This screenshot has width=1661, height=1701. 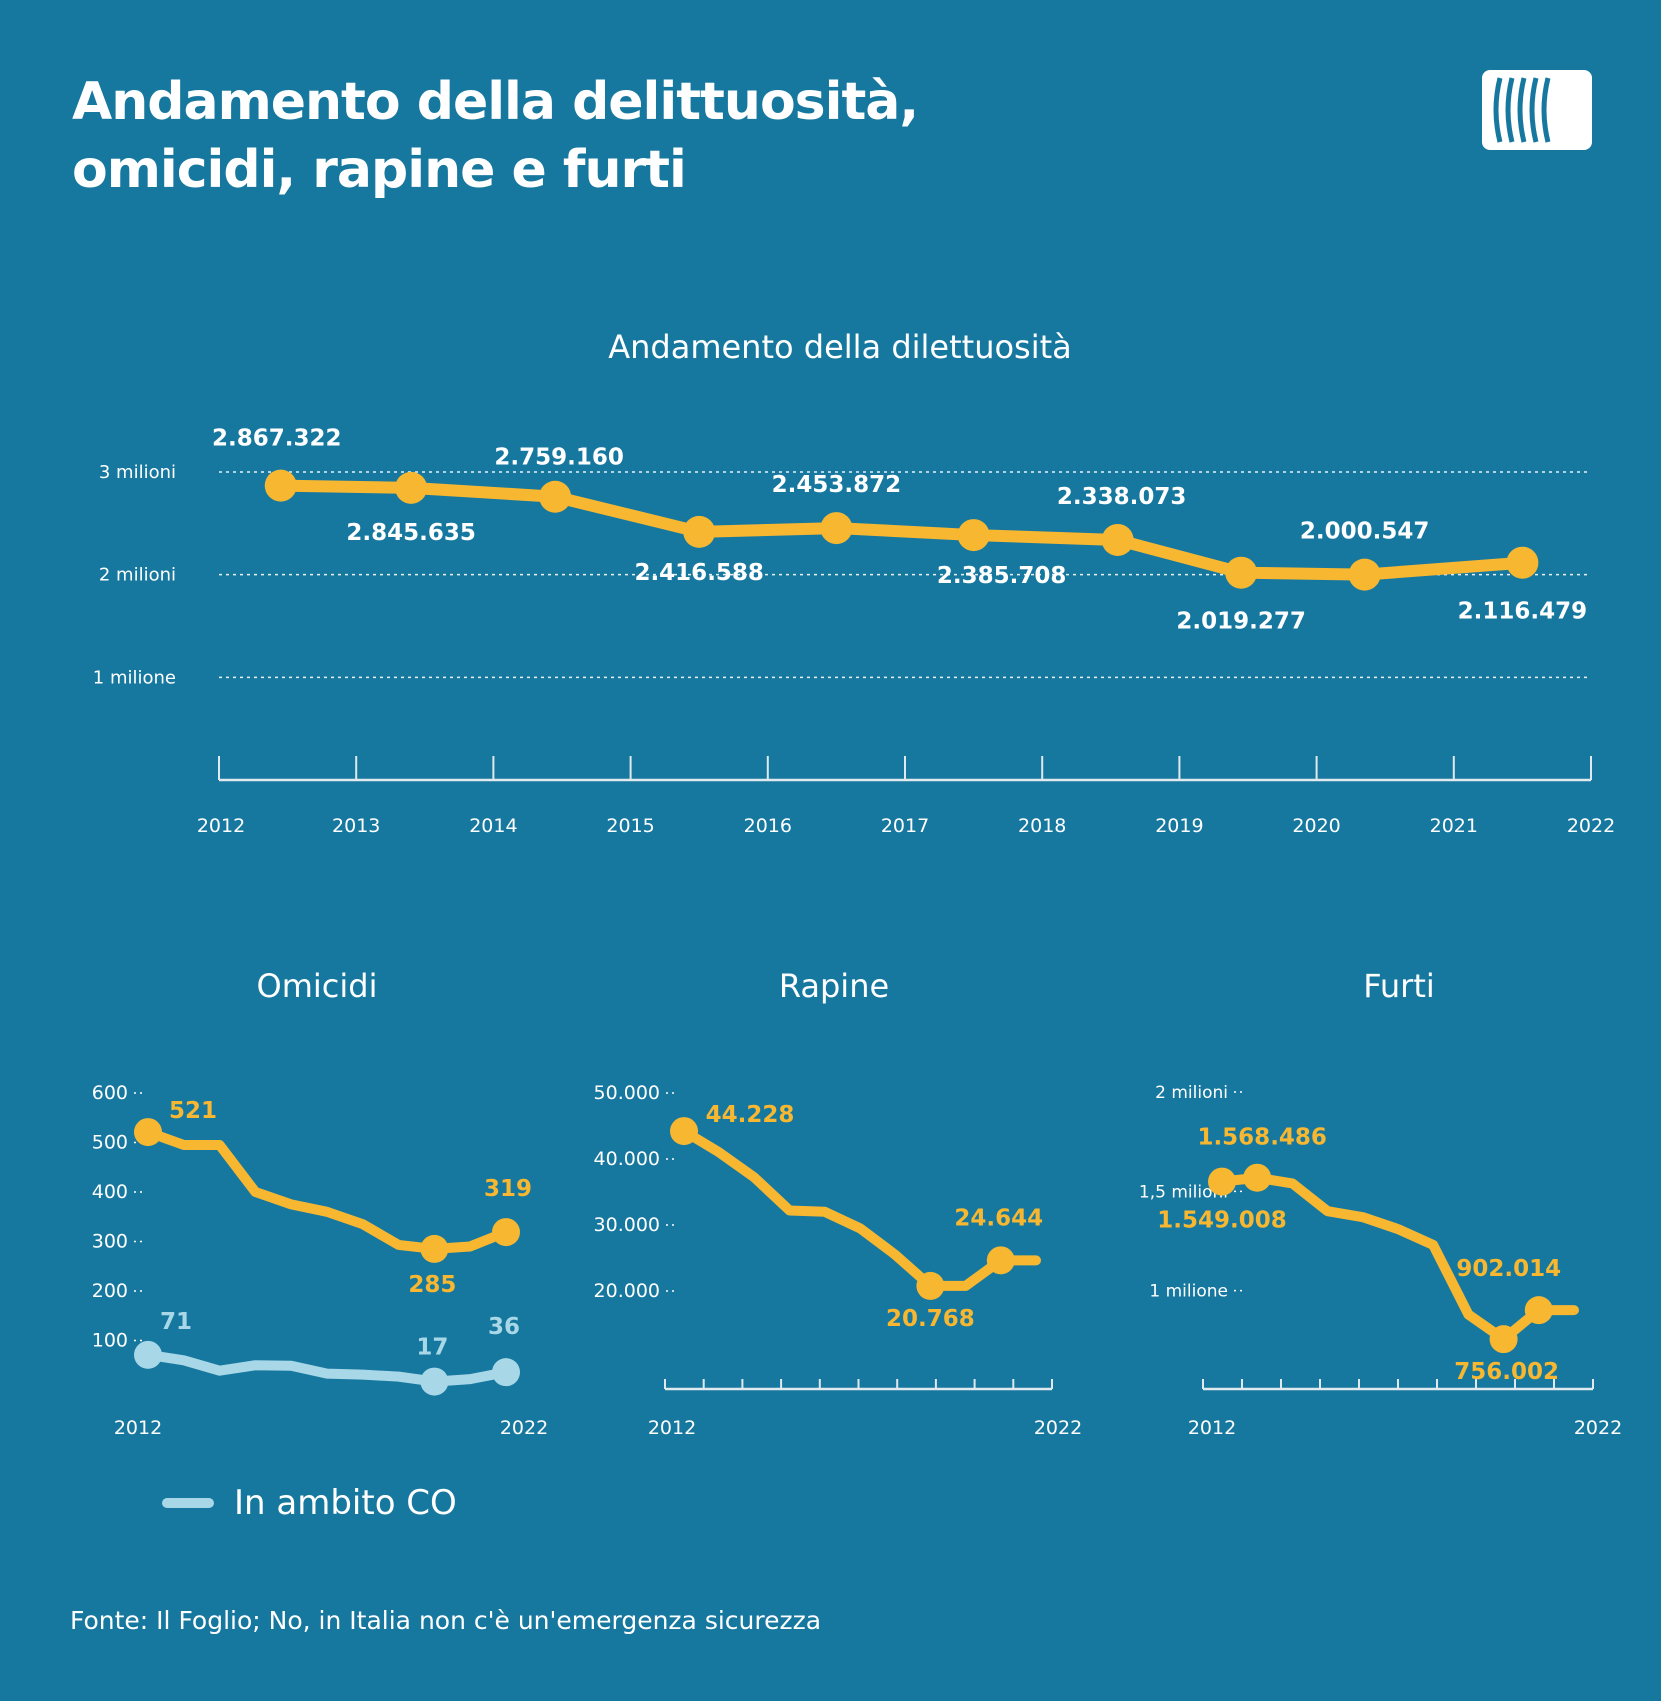 I want to click on data-label: 1.549.008, so click(x=1222, y=1221).